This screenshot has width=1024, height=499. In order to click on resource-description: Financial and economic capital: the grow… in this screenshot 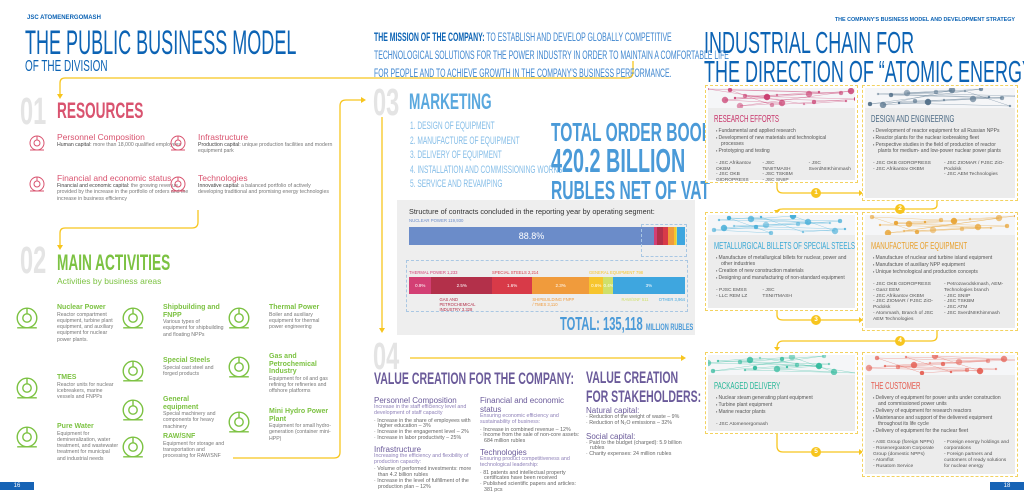, I will do `click(124, 192)`.